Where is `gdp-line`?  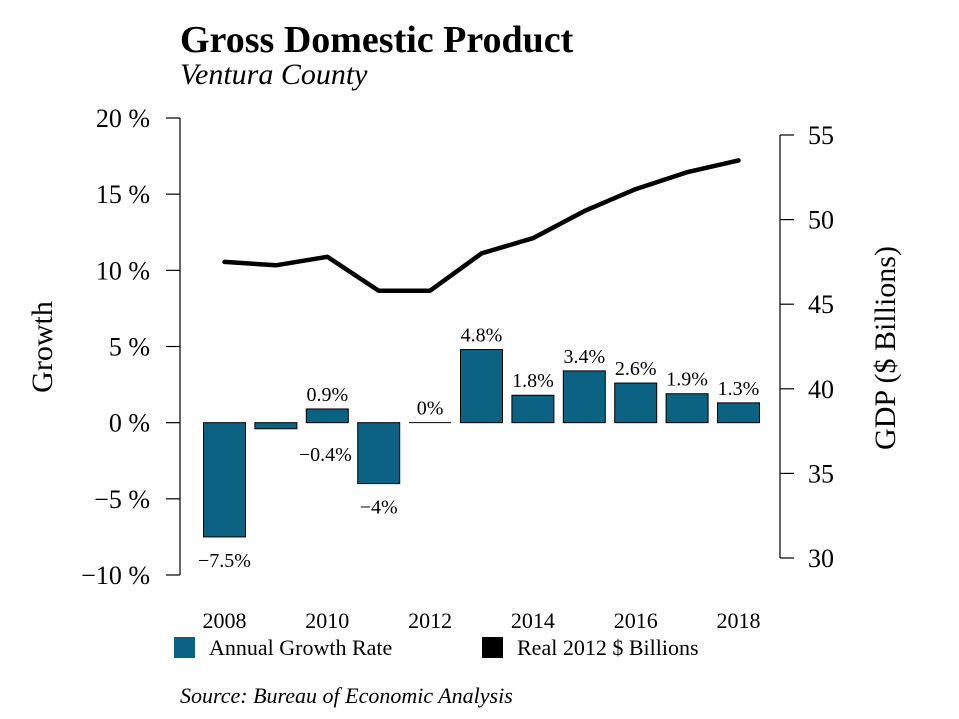 gdp-line is located at coordinates (481, 225).